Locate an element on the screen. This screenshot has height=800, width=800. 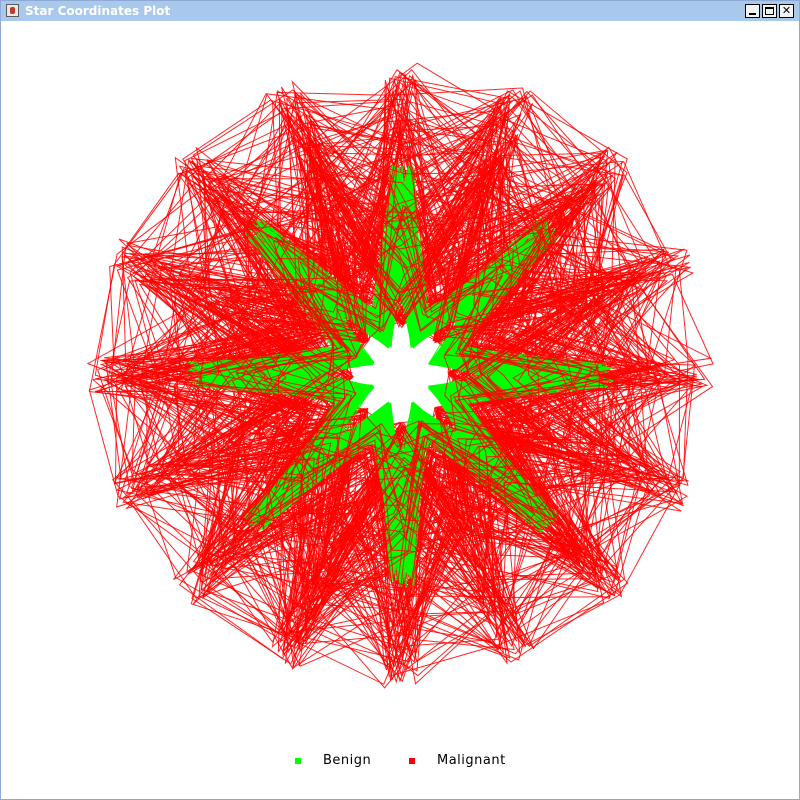
window-title: Star Coordinates Plot is located at coordinates (98, 11).